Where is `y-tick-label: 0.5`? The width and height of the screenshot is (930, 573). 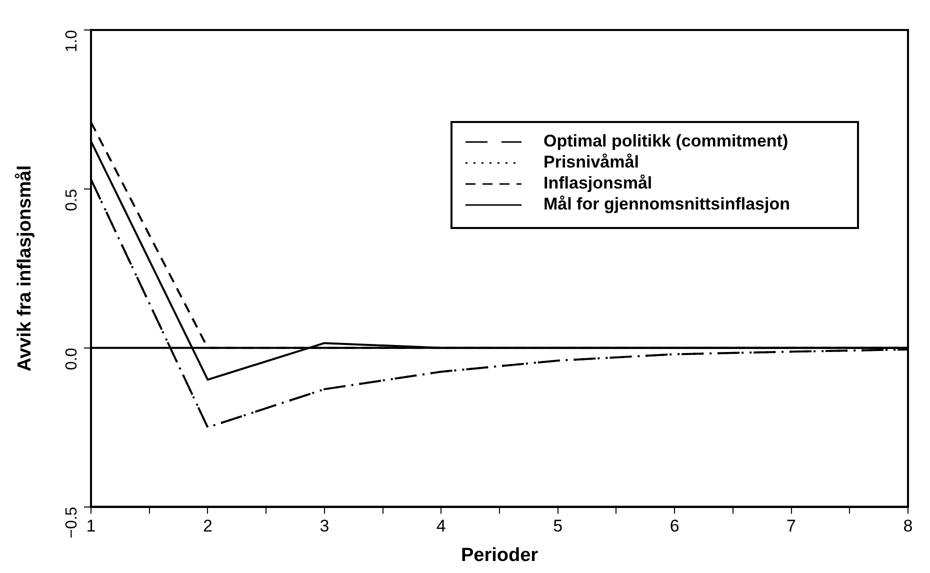
y-tick-label: 0.5 is located at coordinates (71, 200).